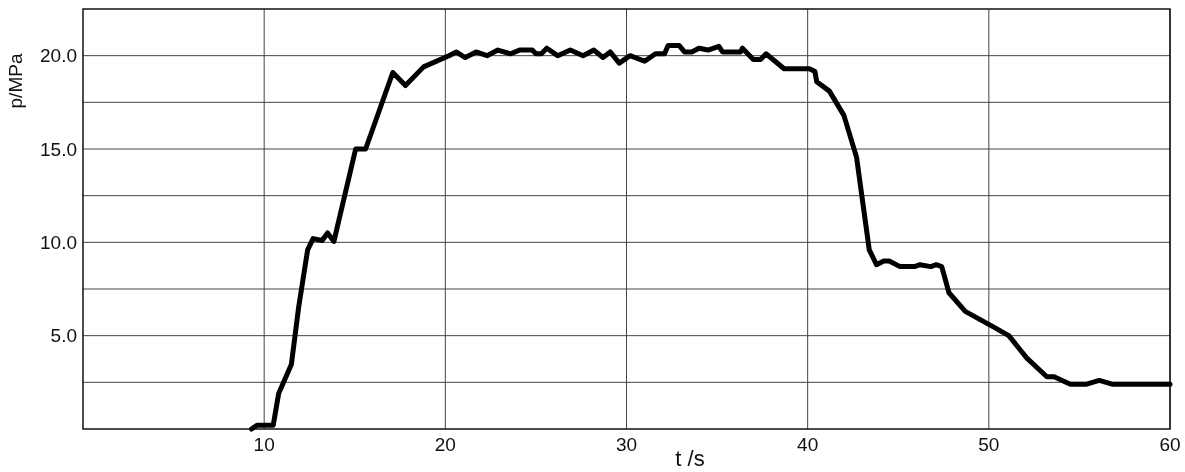 The image size is (1185, 472). Describe the element at coordinates (626, 444) in the screenshot. I see `x-tick-label: 30` at that location.